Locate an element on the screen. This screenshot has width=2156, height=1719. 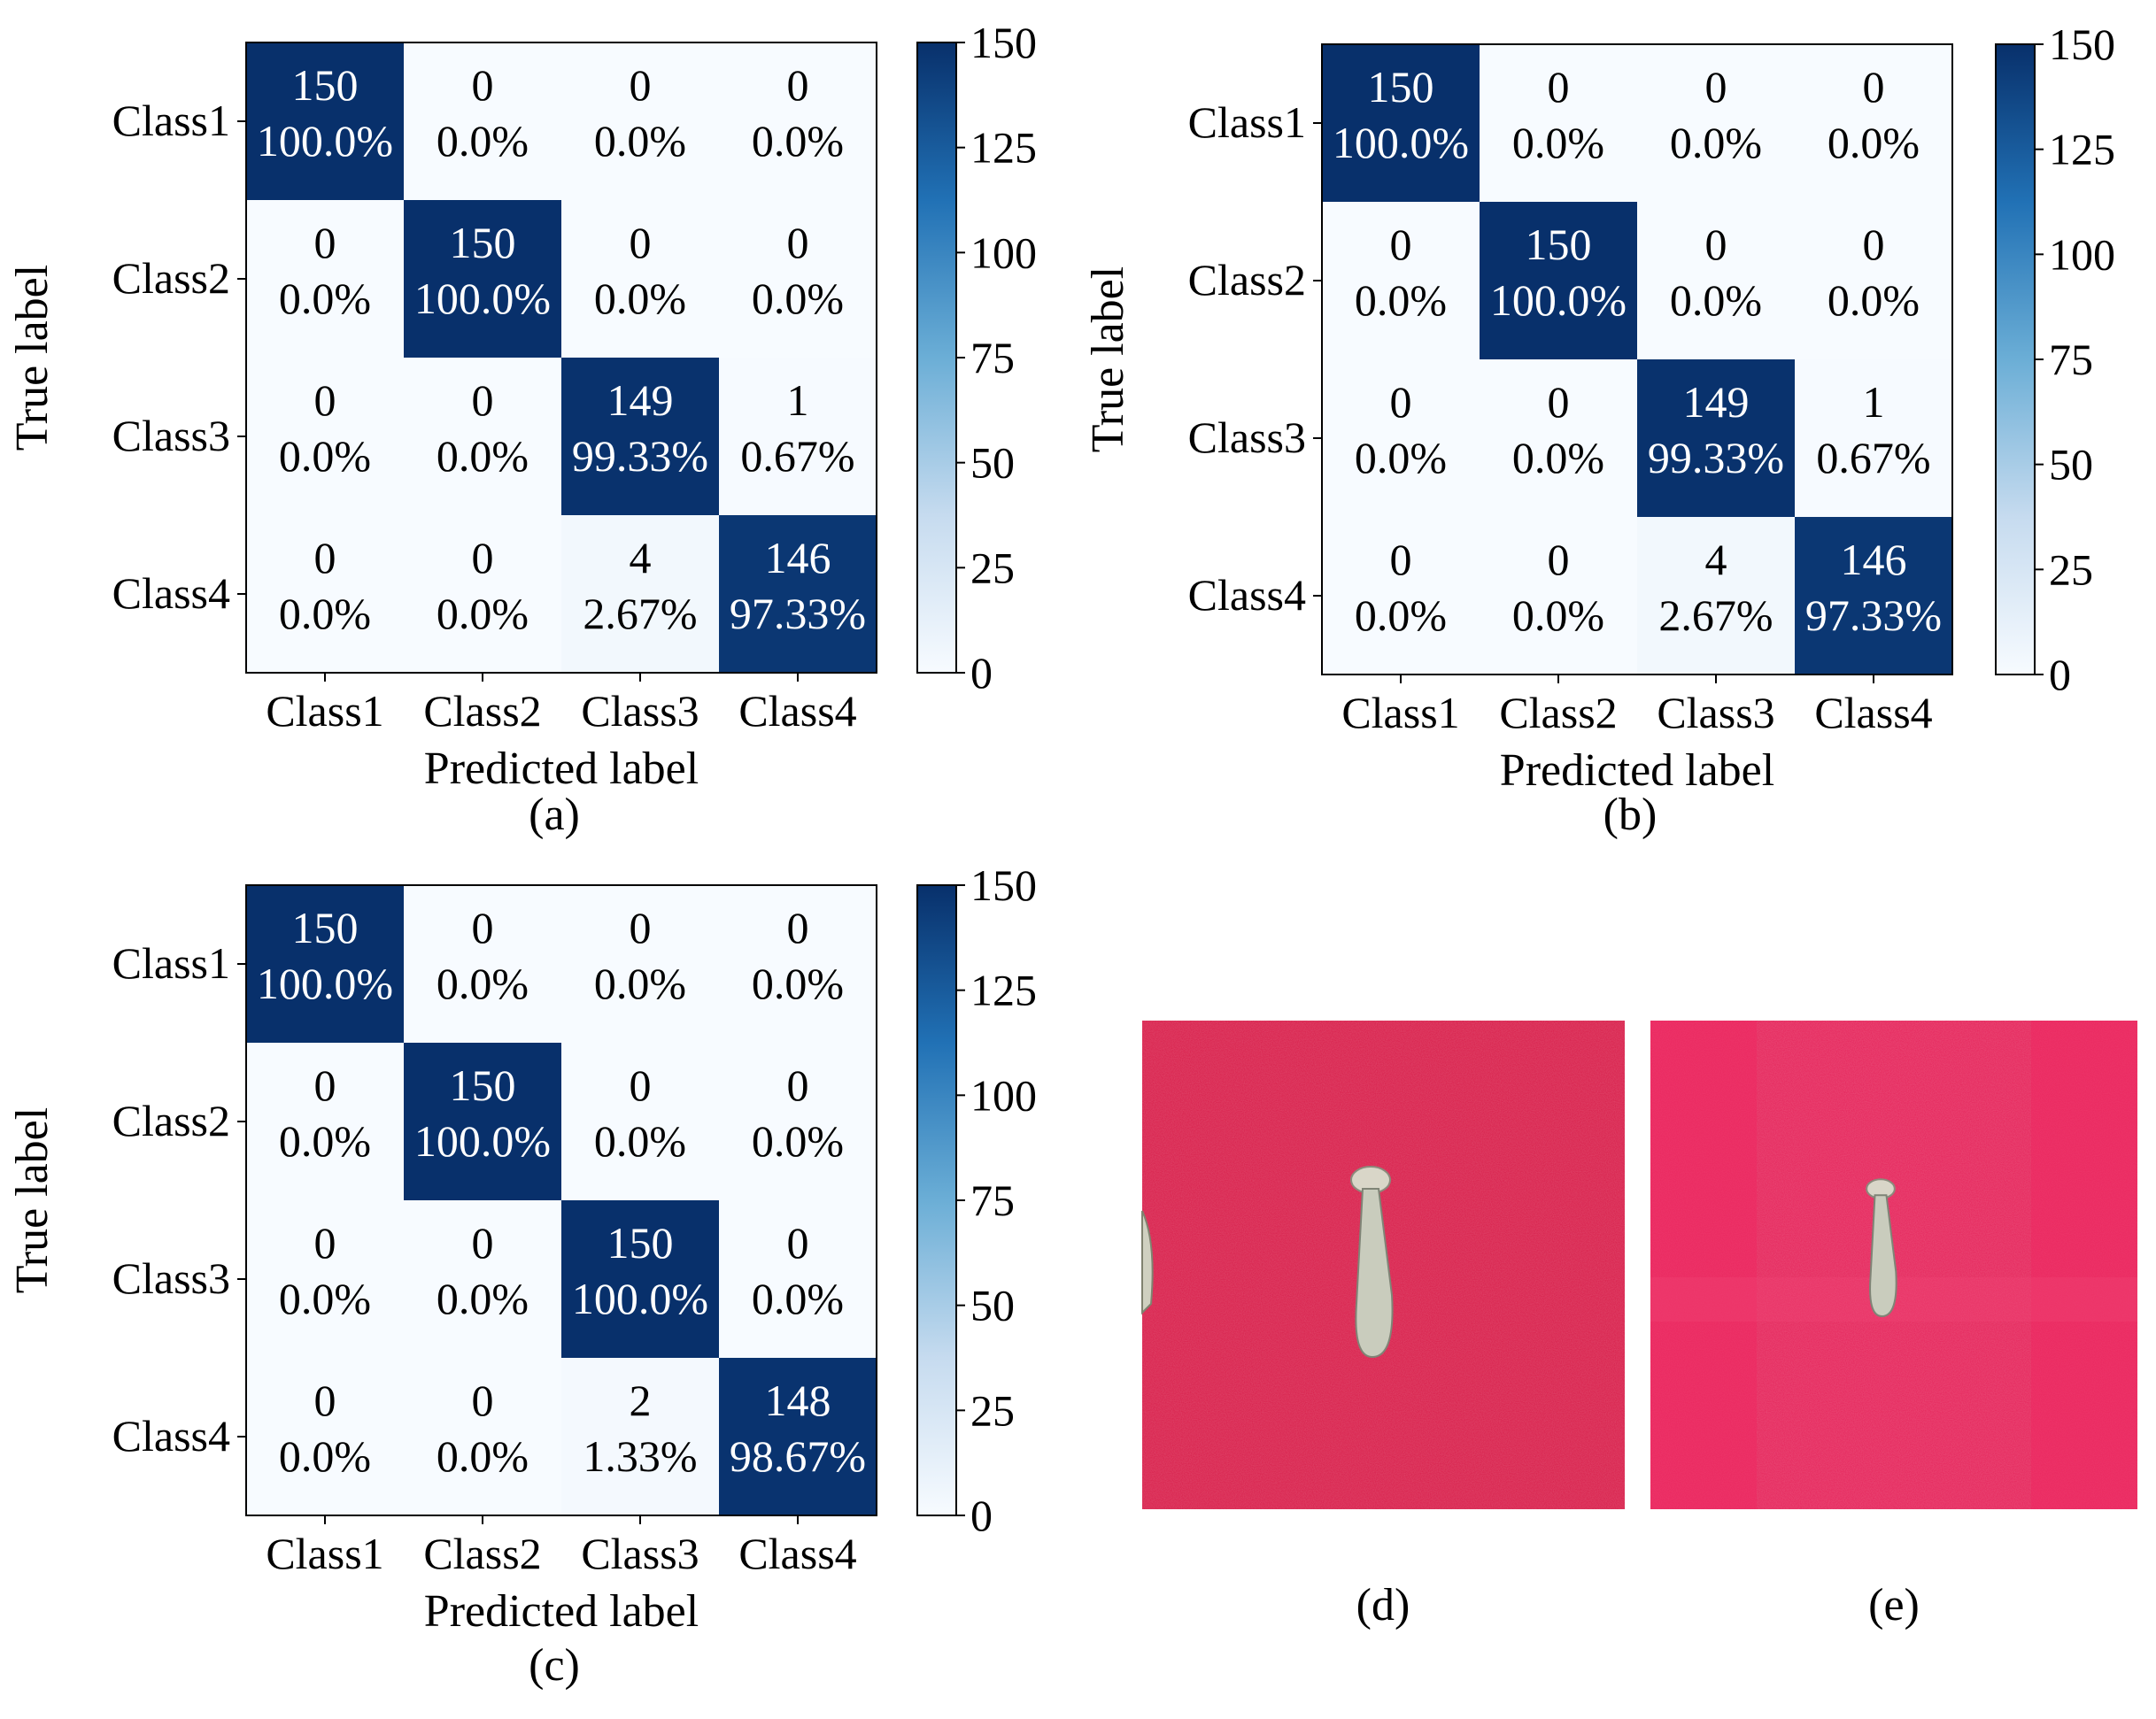
cell-count: 149 is located at coordinates (640, 400).